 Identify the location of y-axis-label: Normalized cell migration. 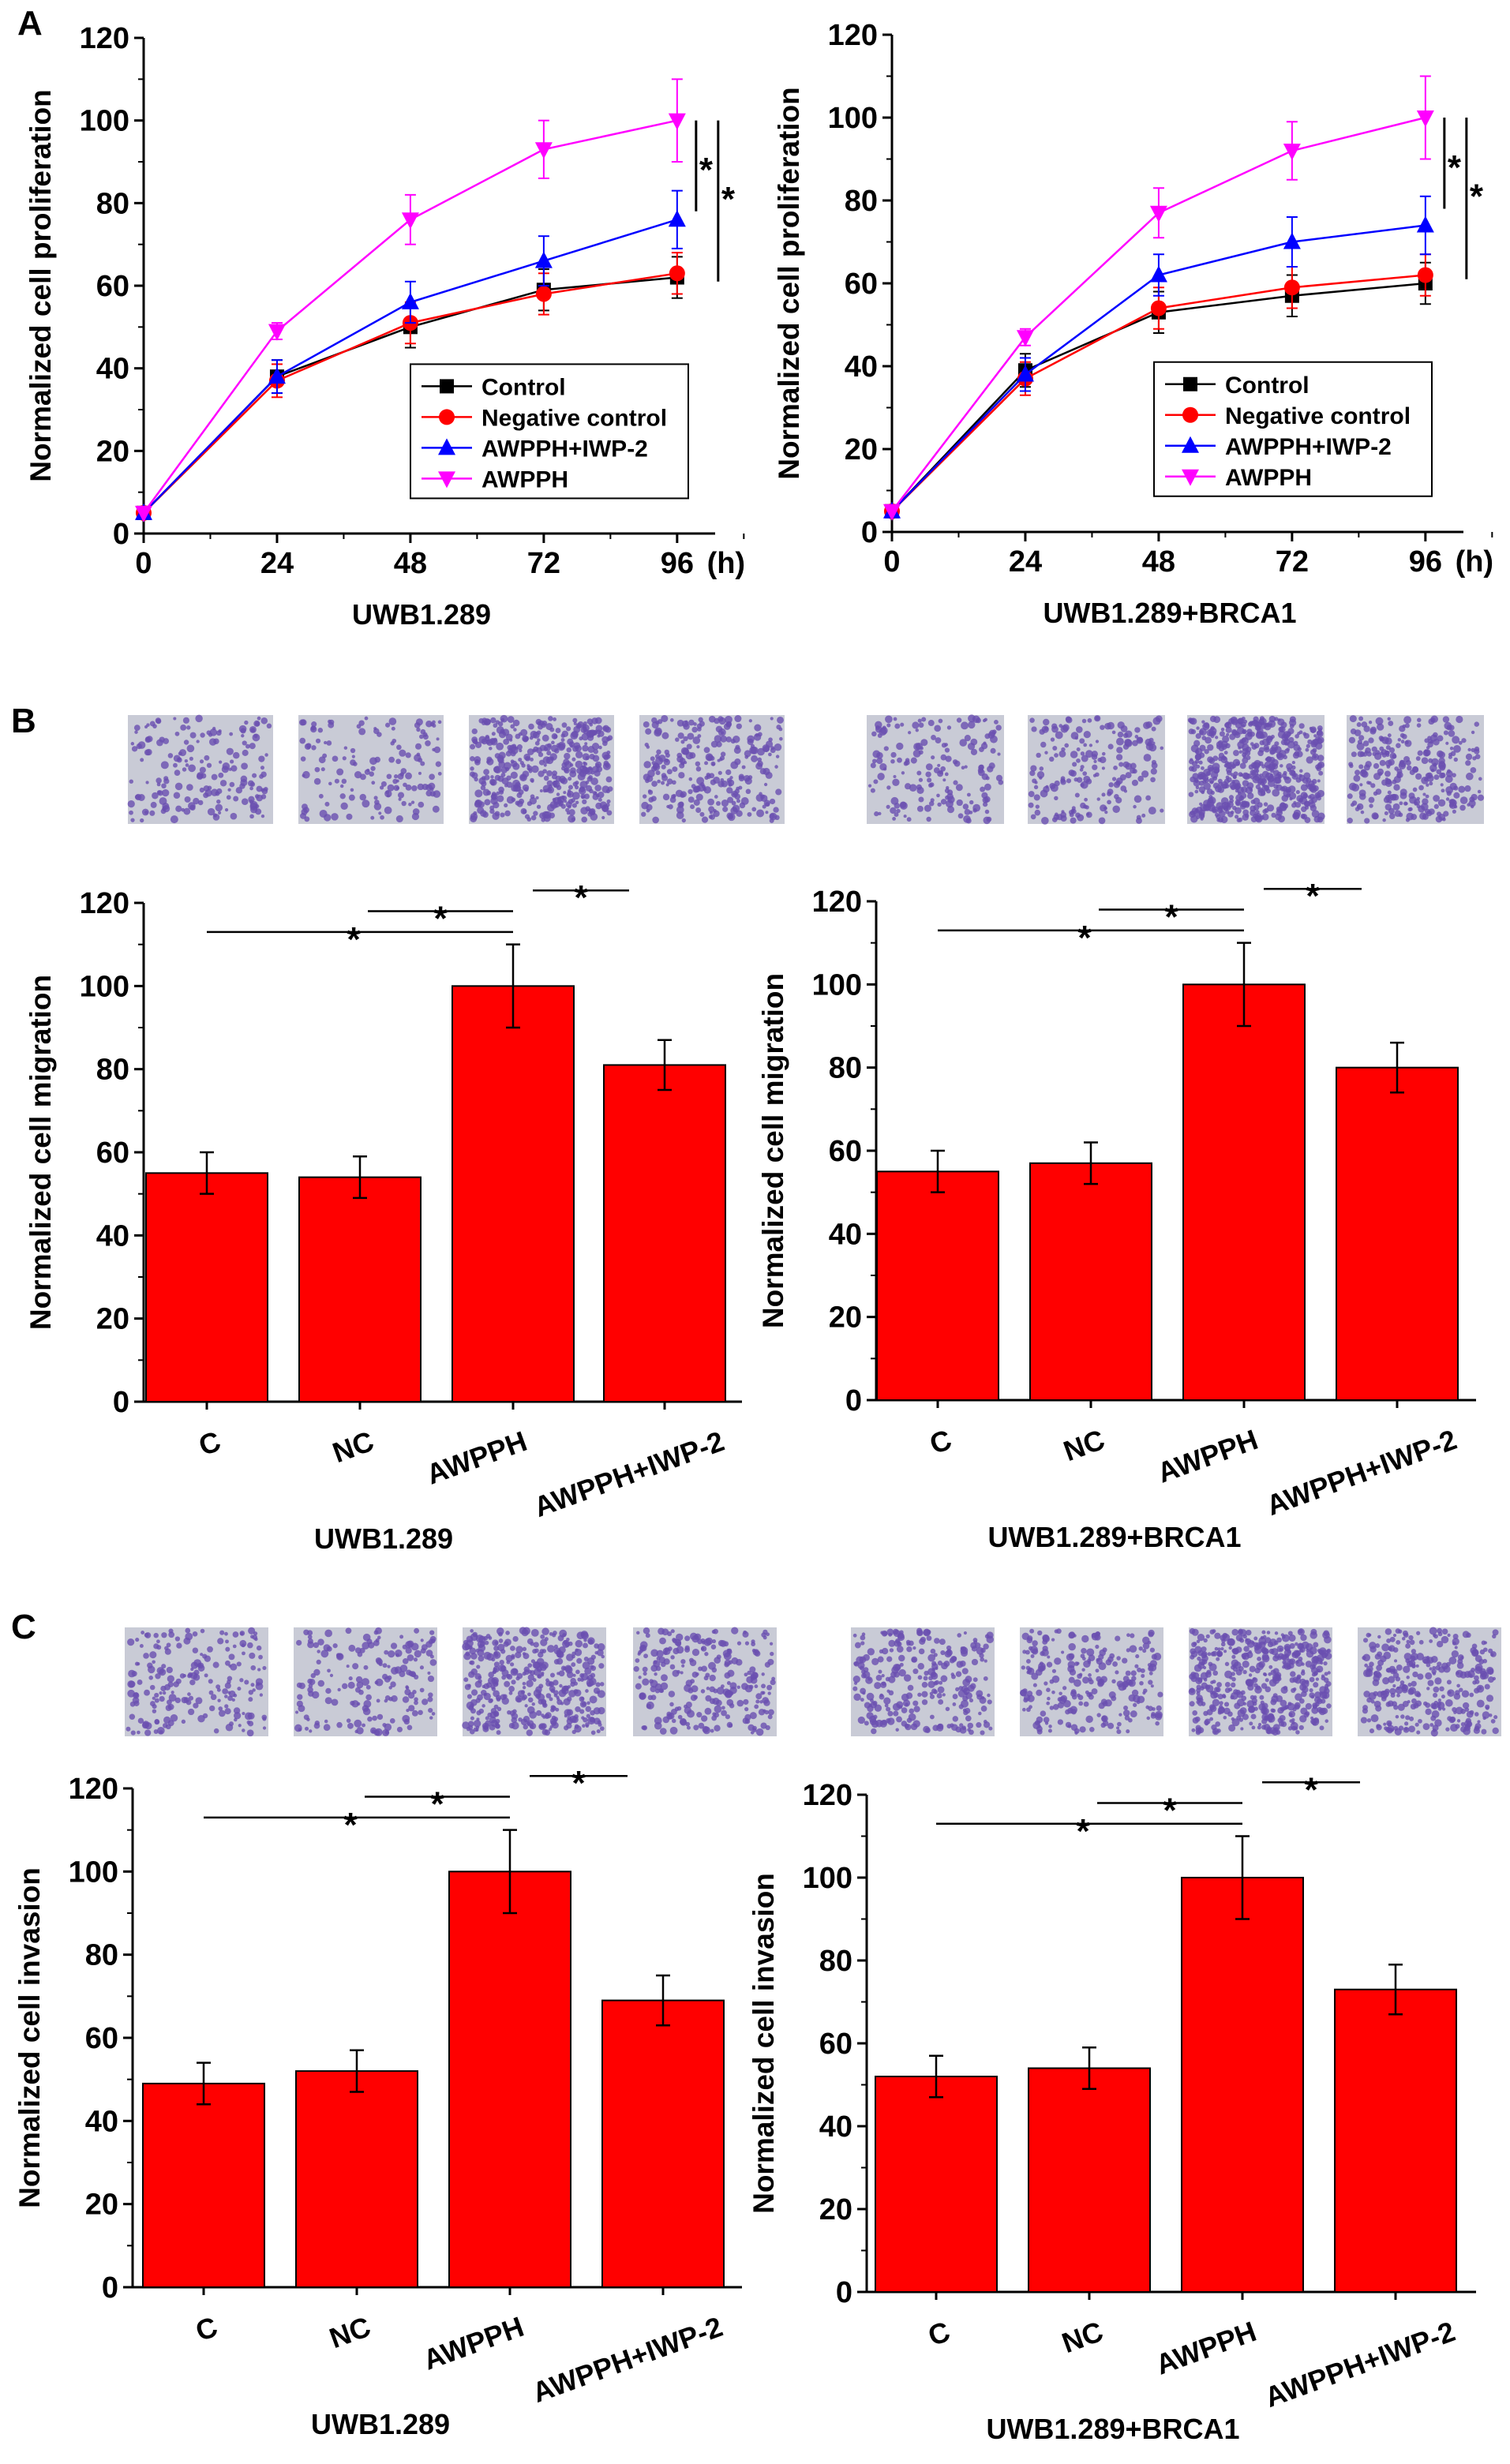
(40, 1152).